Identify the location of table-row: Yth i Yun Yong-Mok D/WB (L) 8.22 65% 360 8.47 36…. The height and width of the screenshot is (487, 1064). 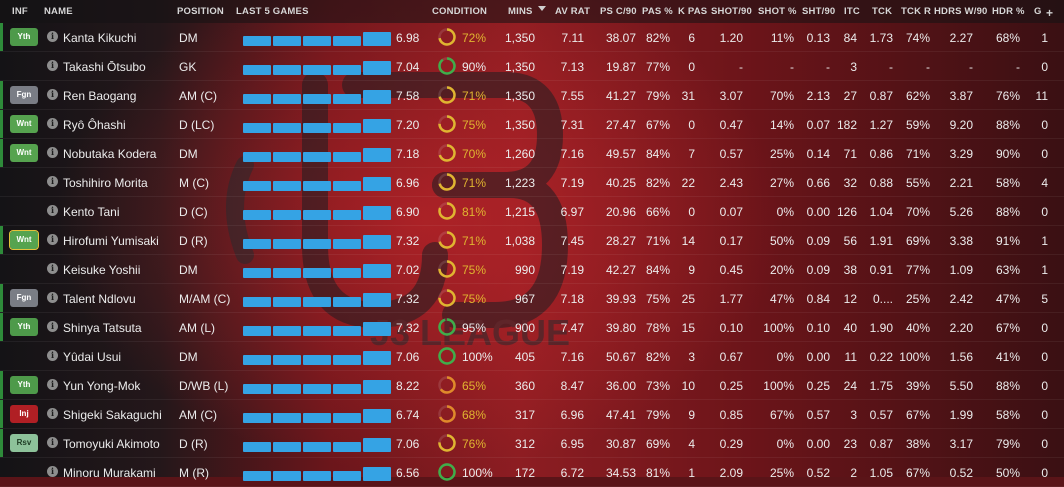
(532, 385).